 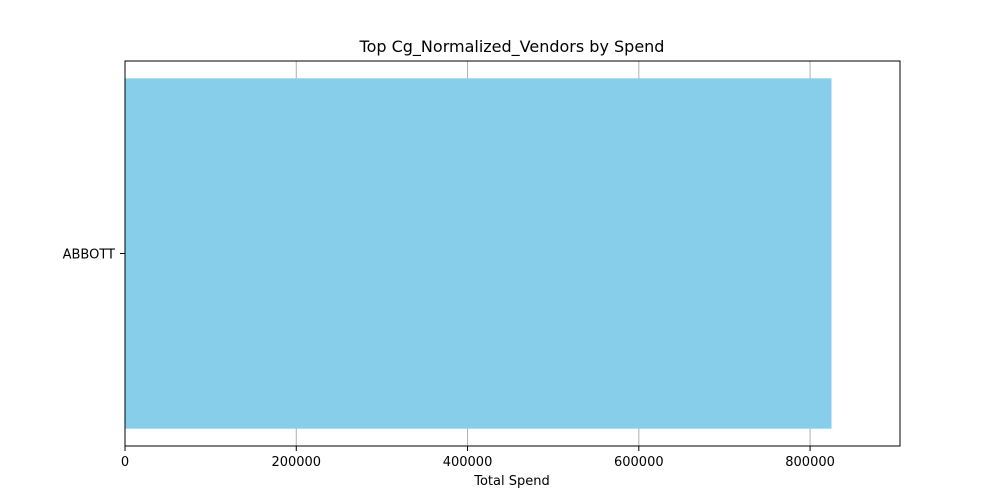 I want to click on y-tick-label: ABBOTT, so click(x=89, y=255).